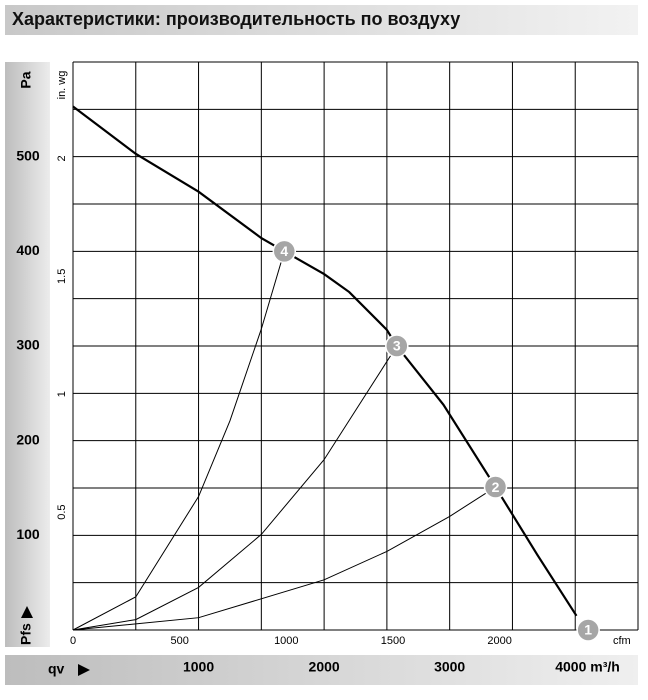  Describe the element at coordinates (62, 394) in the screenshot. I see `y2-tick-label: 1` at that location.